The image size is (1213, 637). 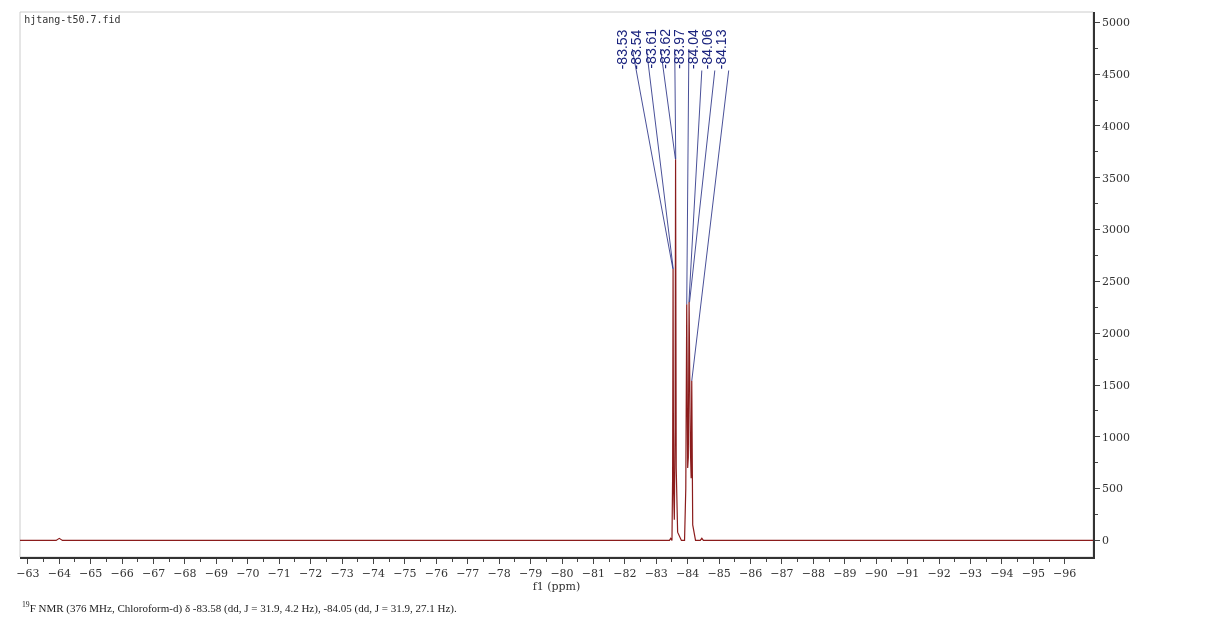 What do you see at coordinates (1112, 489) in the screenshot?
I see `y-tick-label: 500` at bounding box center [1112, 489].